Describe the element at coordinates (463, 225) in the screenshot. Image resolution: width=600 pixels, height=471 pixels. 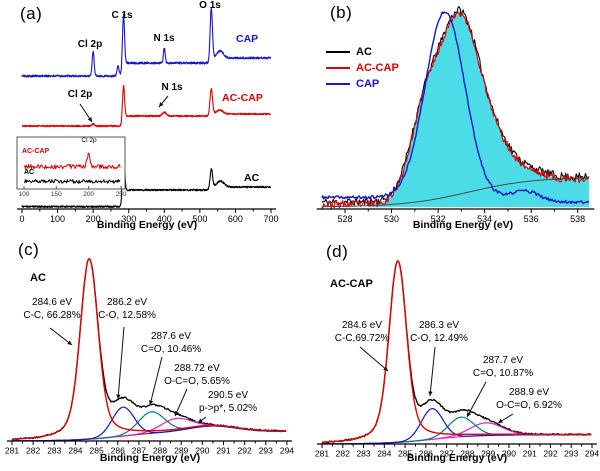
I see `panel-b-xlabel: Binding Energy (eV)` at that location.